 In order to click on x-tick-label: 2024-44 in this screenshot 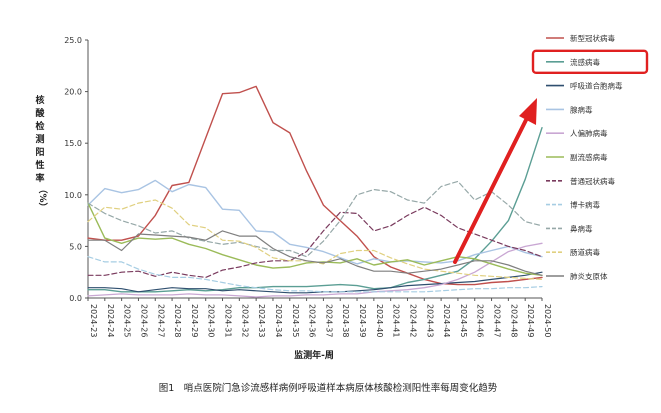, I will do `click(446, 320)`.